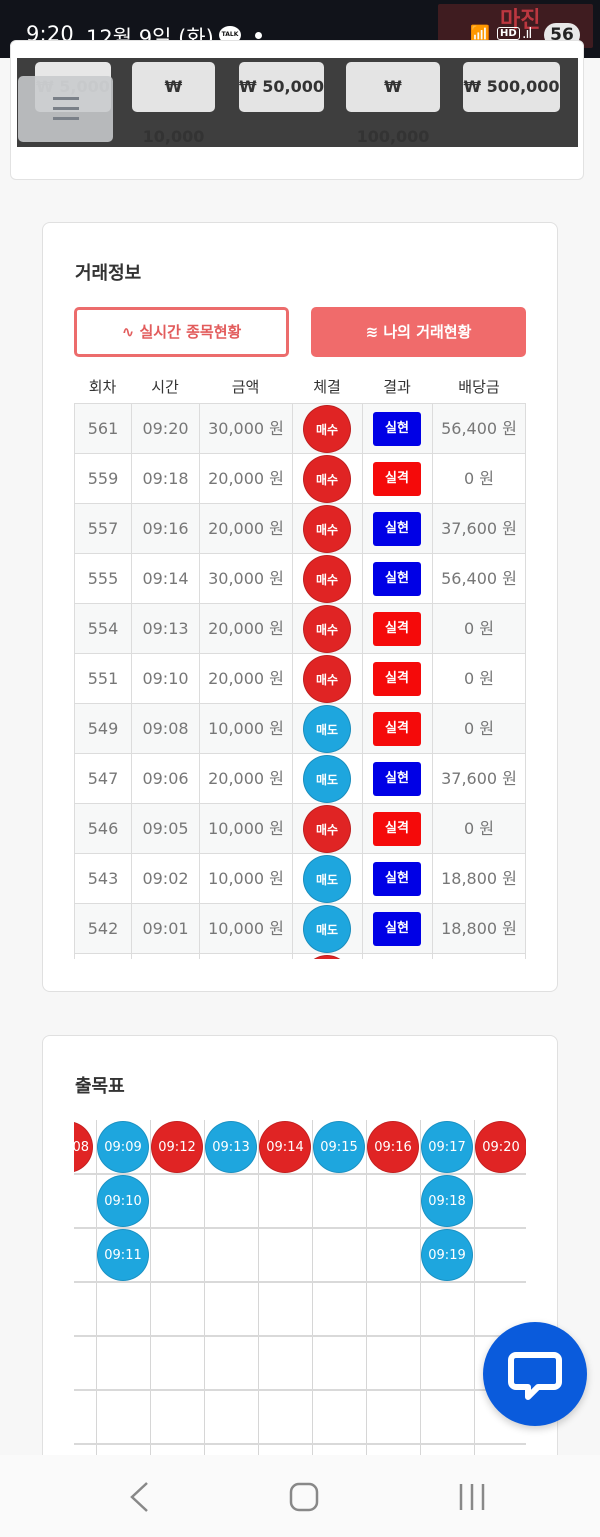  Describe the element at coordinates (393, 104) in the screenshot. I see `chip-100000: ₩ 100,000` at that location.